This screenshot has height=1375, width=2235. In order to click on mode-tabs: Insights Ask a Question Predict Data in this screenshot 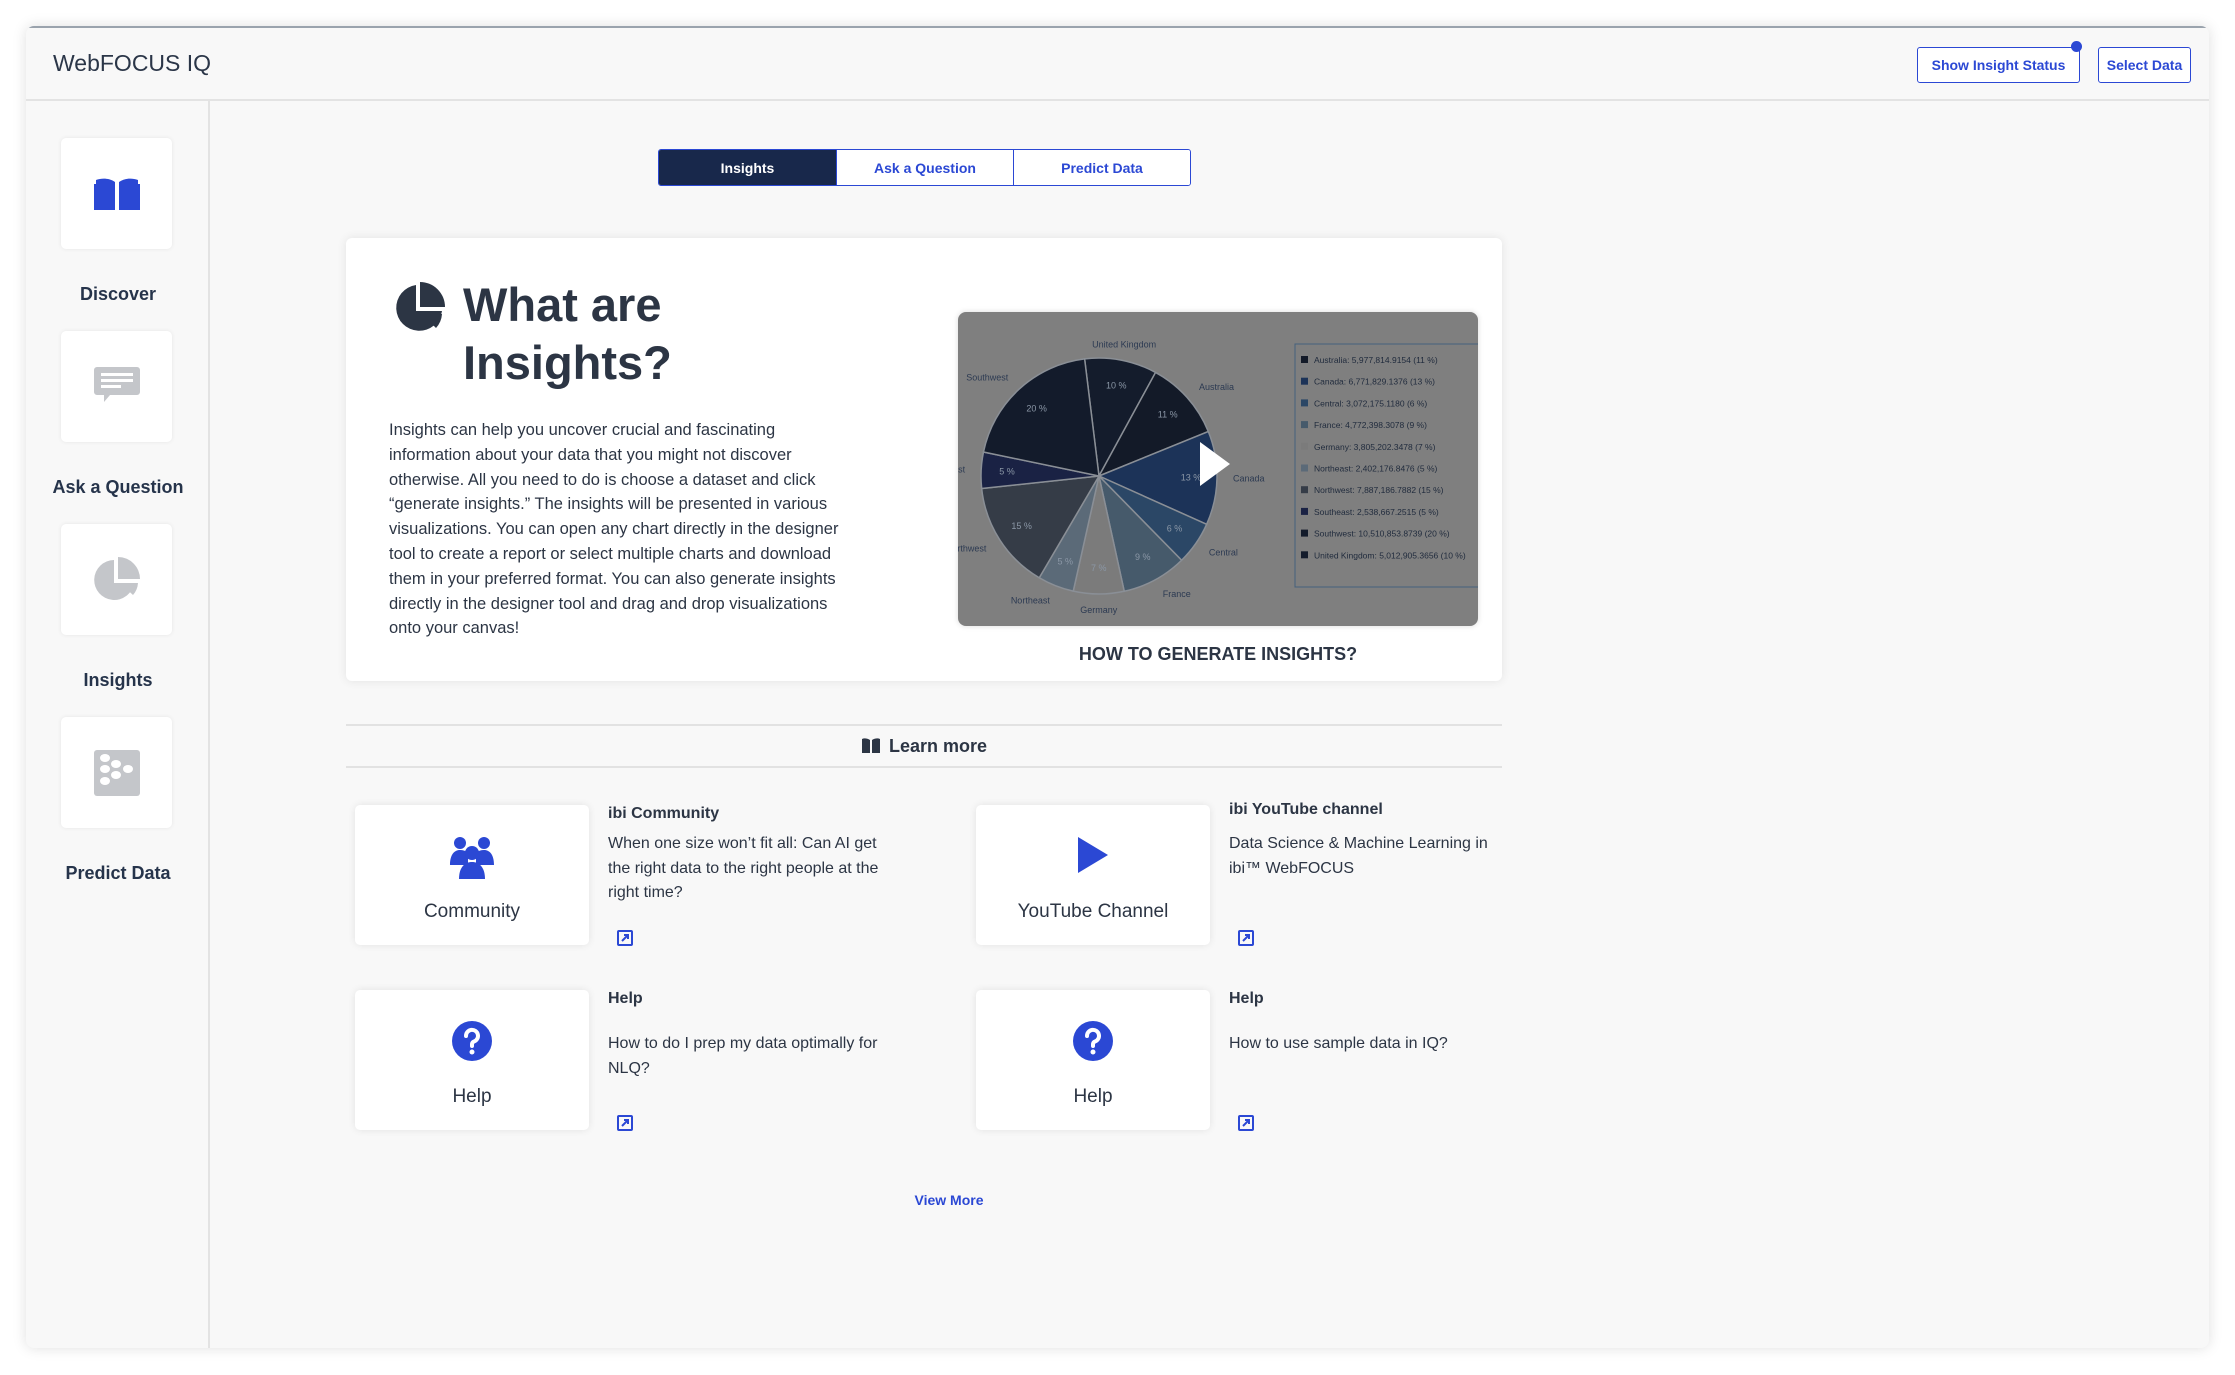, I will do `click(924, 167)`.